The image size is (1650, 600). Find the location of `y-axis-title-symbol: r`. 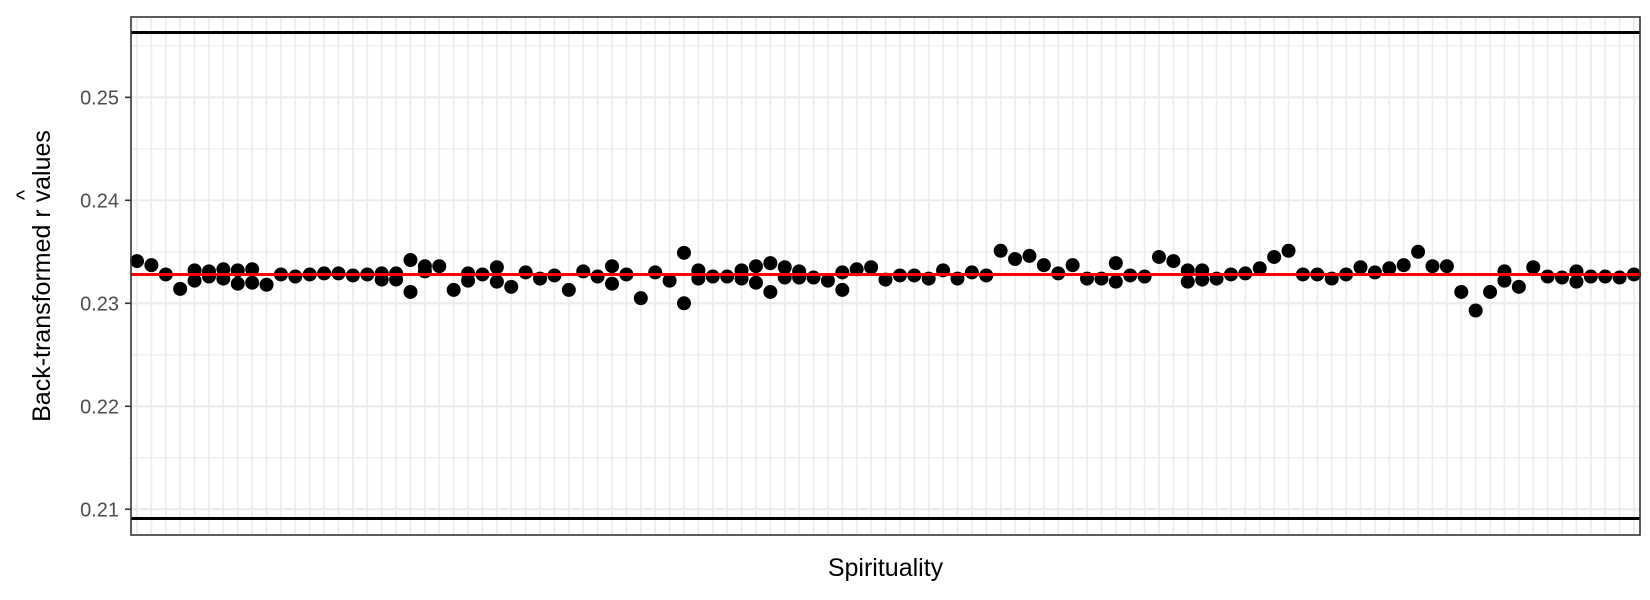

y-axis-title-symbol: r is located at coordinates (42, 213).